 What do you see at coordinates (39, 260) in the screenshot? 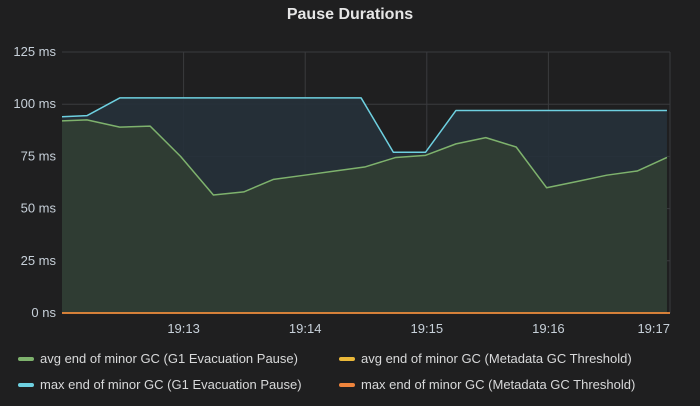
I see `y-tick-label: 25 ms` at bounding box center [39, 260].